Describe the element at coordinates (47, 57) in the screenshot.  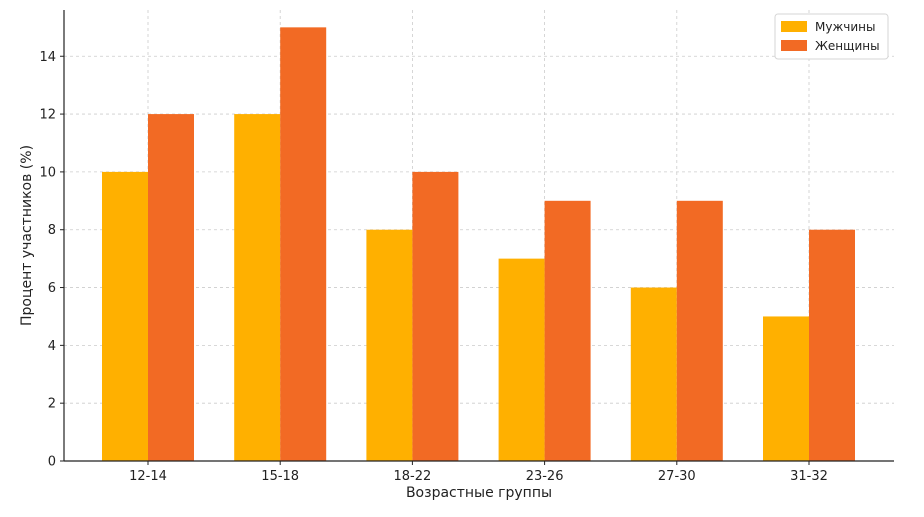
I see `y-tick-label: 14` at that location.